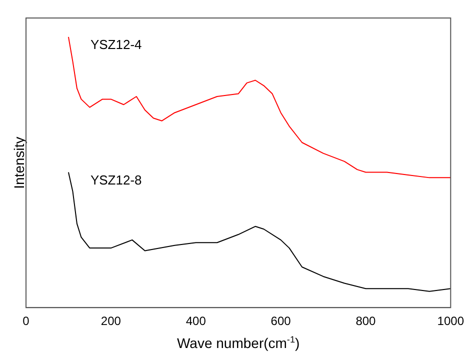 The image size is (475, 362). Describe the element at coordinates (111, 321) in the screenshot. I see `x-tick-label: 200` at that location.